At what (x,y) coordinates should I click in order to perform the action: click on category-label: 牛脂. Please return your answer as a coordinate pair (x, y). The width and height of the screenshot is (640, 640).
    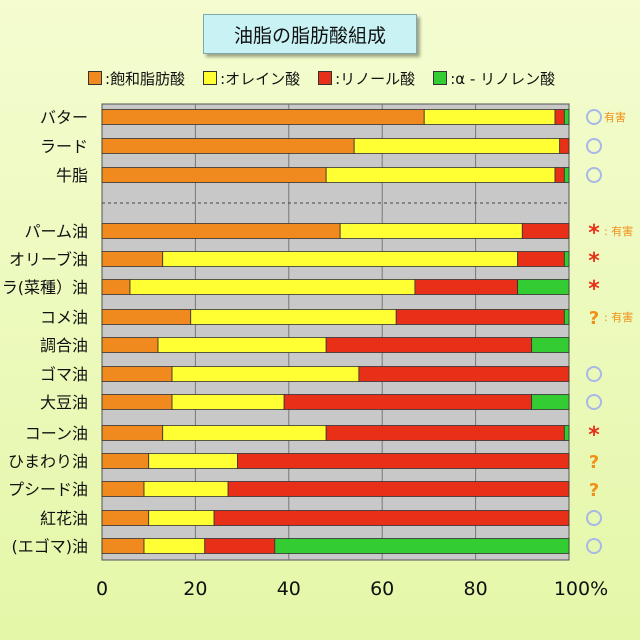
    Looking at the image, I should click on (72, 175).